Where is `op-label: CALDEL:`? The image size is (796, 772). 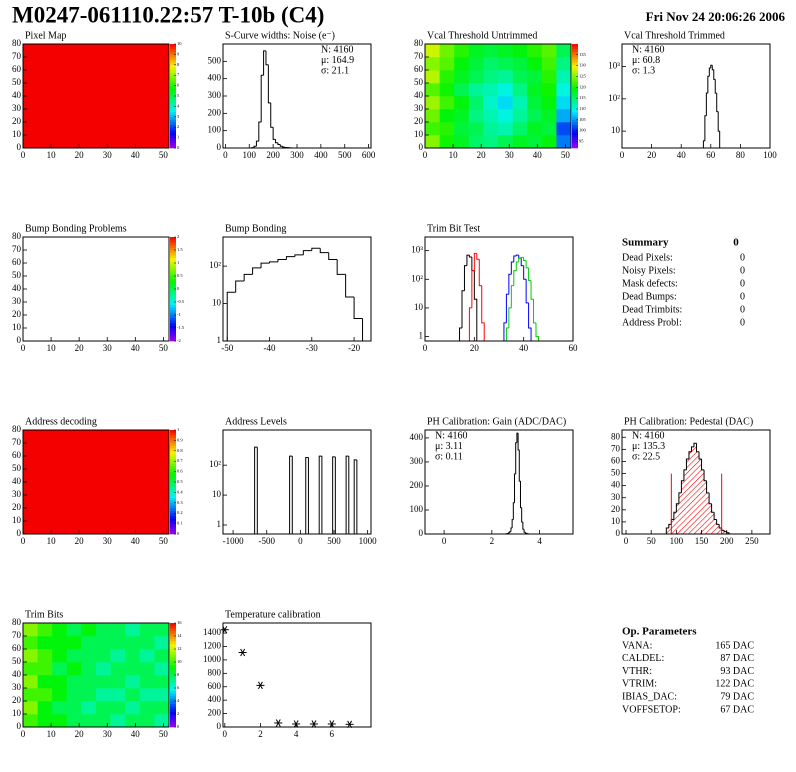 op-label: CALDEL: is located at coordinates (643, 658).